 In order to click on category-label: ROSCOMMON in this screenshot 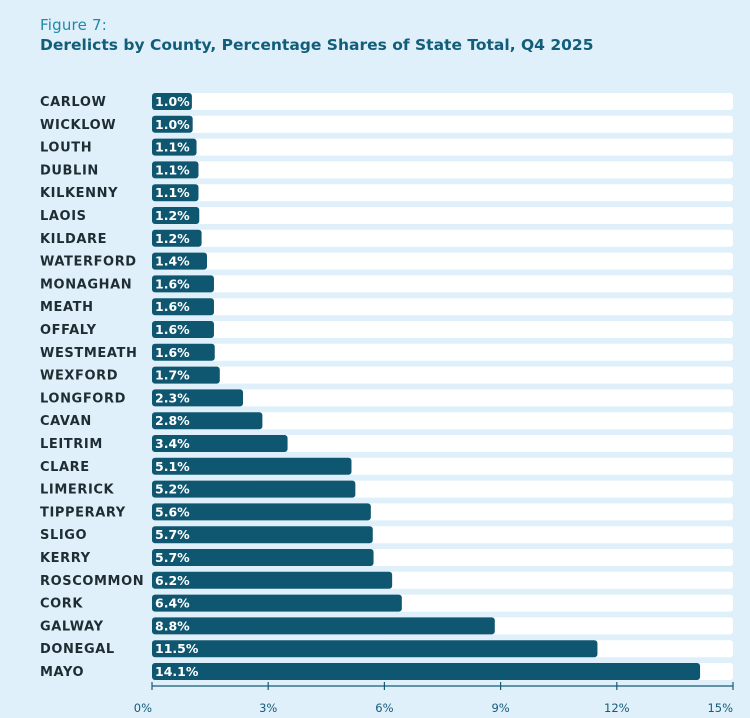, I will do `click(92, 581)`.